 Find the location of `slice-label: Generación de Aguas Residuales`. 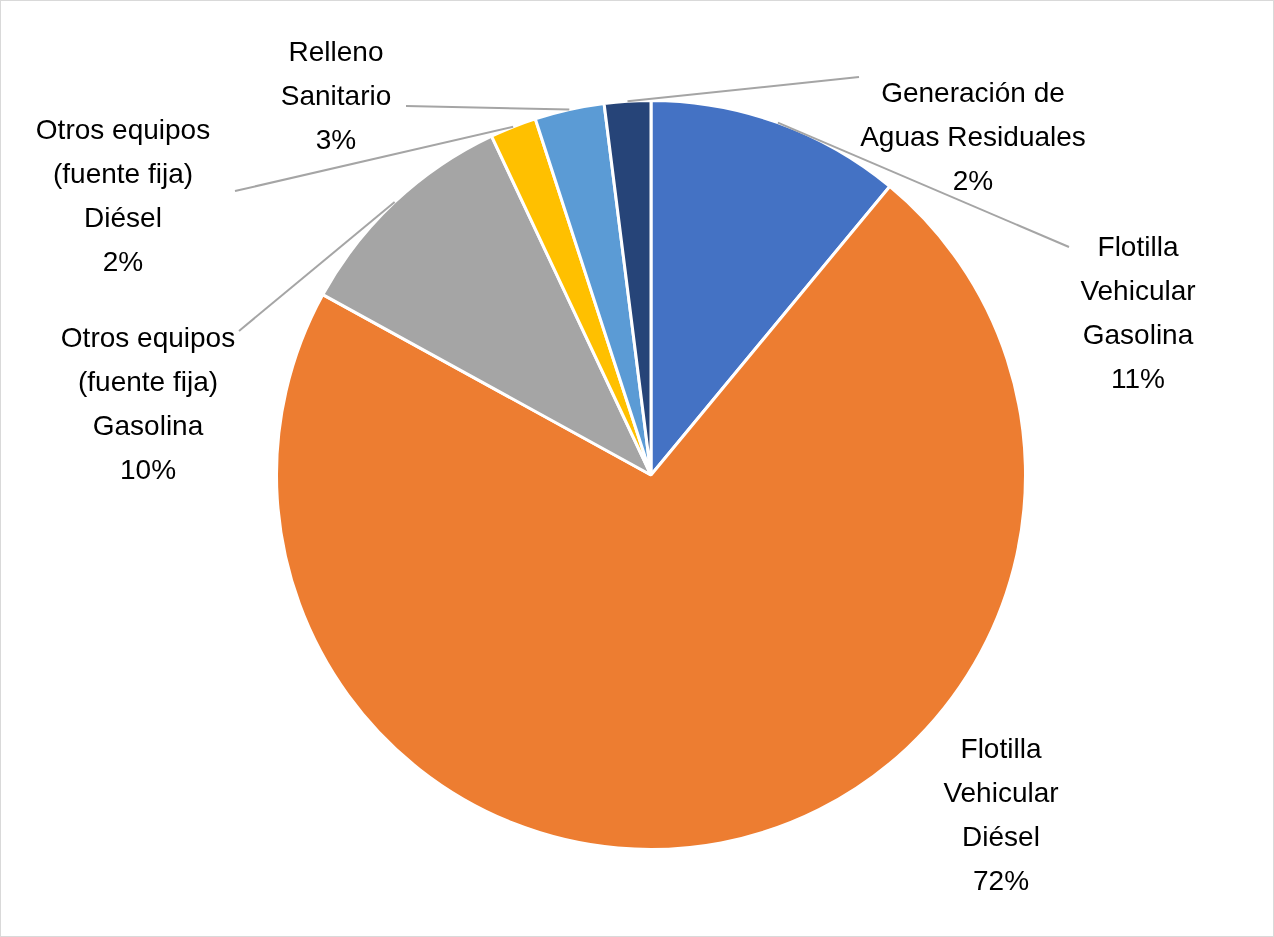

slice-label: Generación de Aguas Residuales is located at coordinates (973, 114).